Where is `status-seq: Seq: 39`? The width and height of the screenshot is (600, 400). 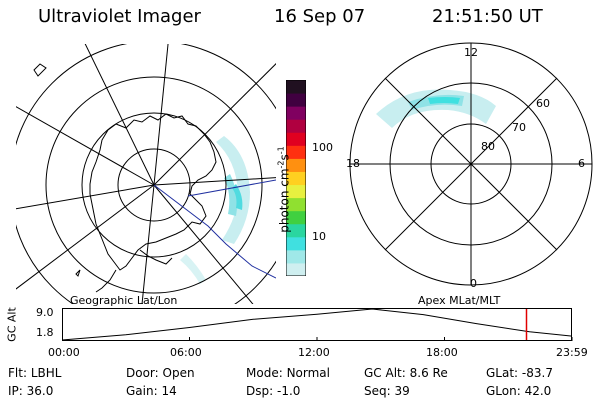
status-seq: Seq: 39 is located at coordinates (387, 391).